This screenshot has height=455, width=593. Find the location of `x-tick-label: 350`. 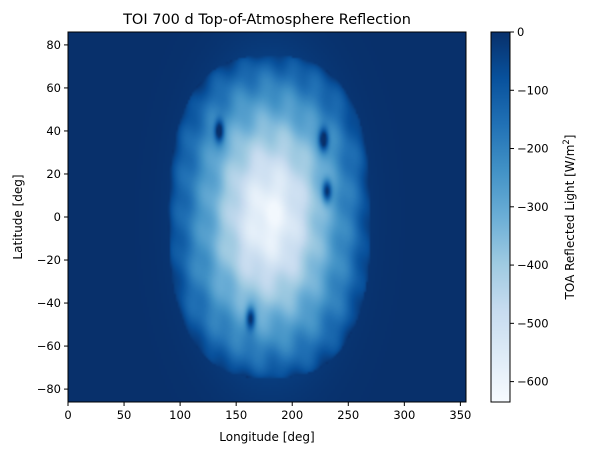

x-tick-label: 350 is located at coordinates (460, 415).